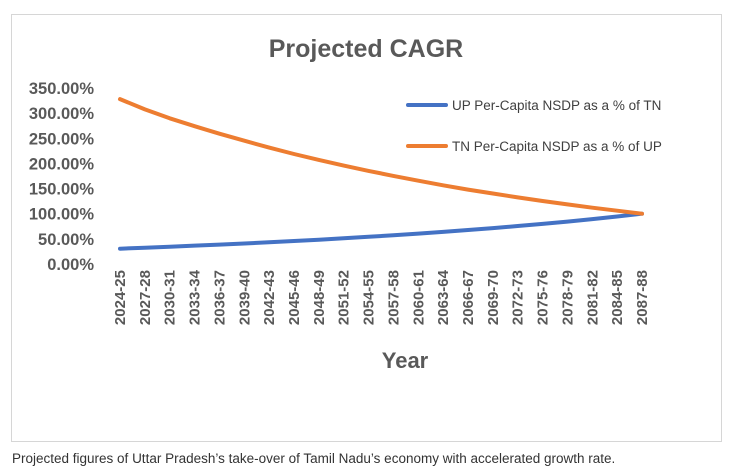 The height and width of the screenshot is (475, 737). What do you see at coordinates (269, 297) in the screenshot?
I see `x-tick-label: 2042-43` at bounding box center [269, 297].